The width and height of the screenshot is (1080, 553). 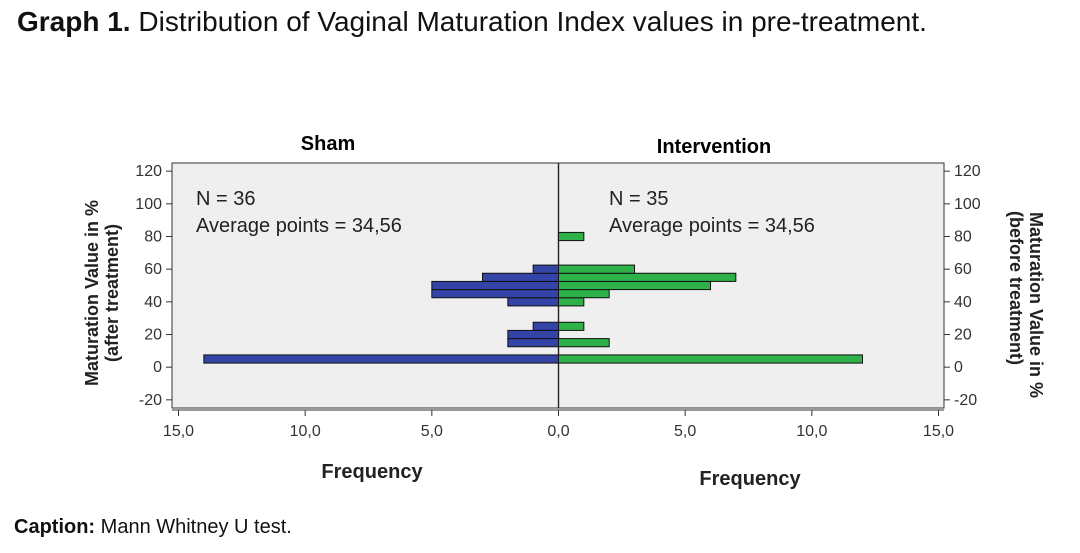 I want to click on figure-title-label: Graph 1., so click(x=74, y=21).